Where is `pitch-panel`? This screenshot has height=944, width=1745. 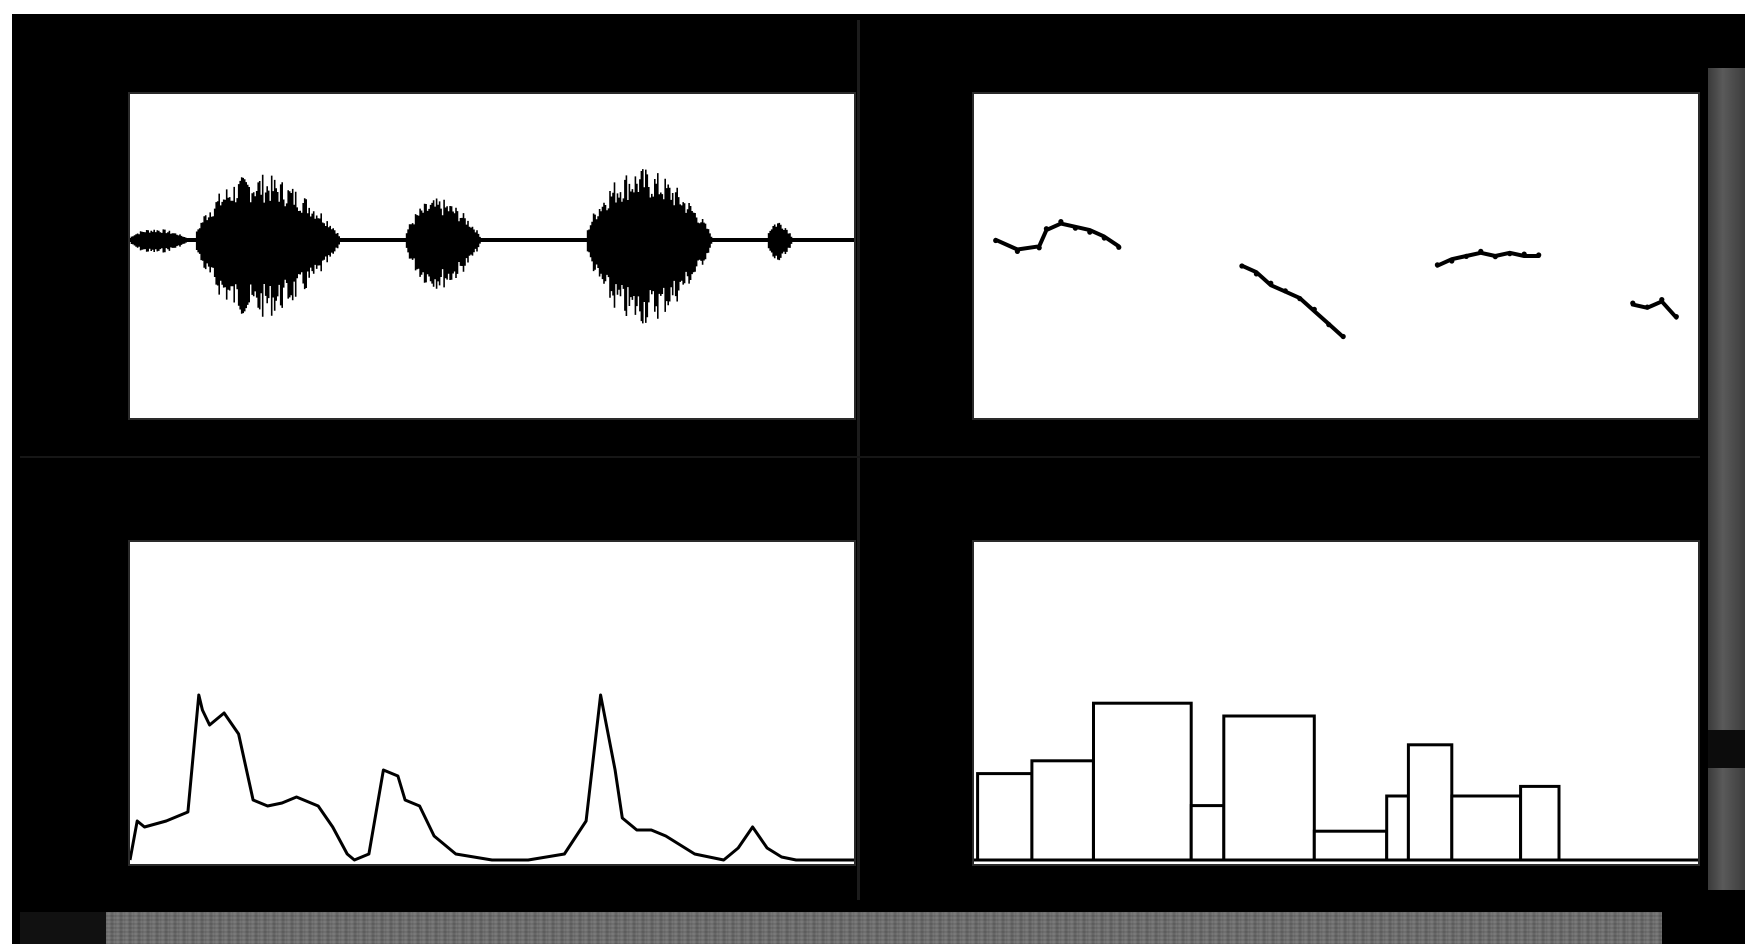
pitch-panel is located at coordinates (1336, 256).